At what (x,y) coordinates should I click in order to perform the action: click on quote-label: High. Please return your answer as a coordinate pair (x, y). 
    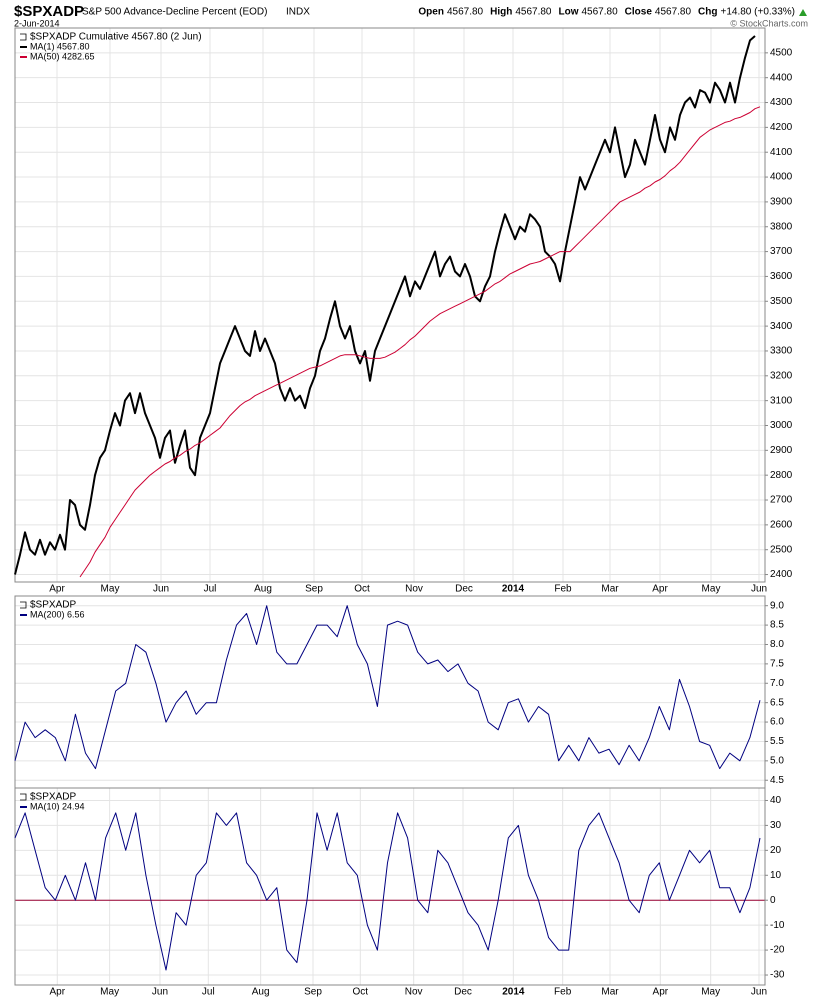
    Looking at the image, I should click on (501, 12).